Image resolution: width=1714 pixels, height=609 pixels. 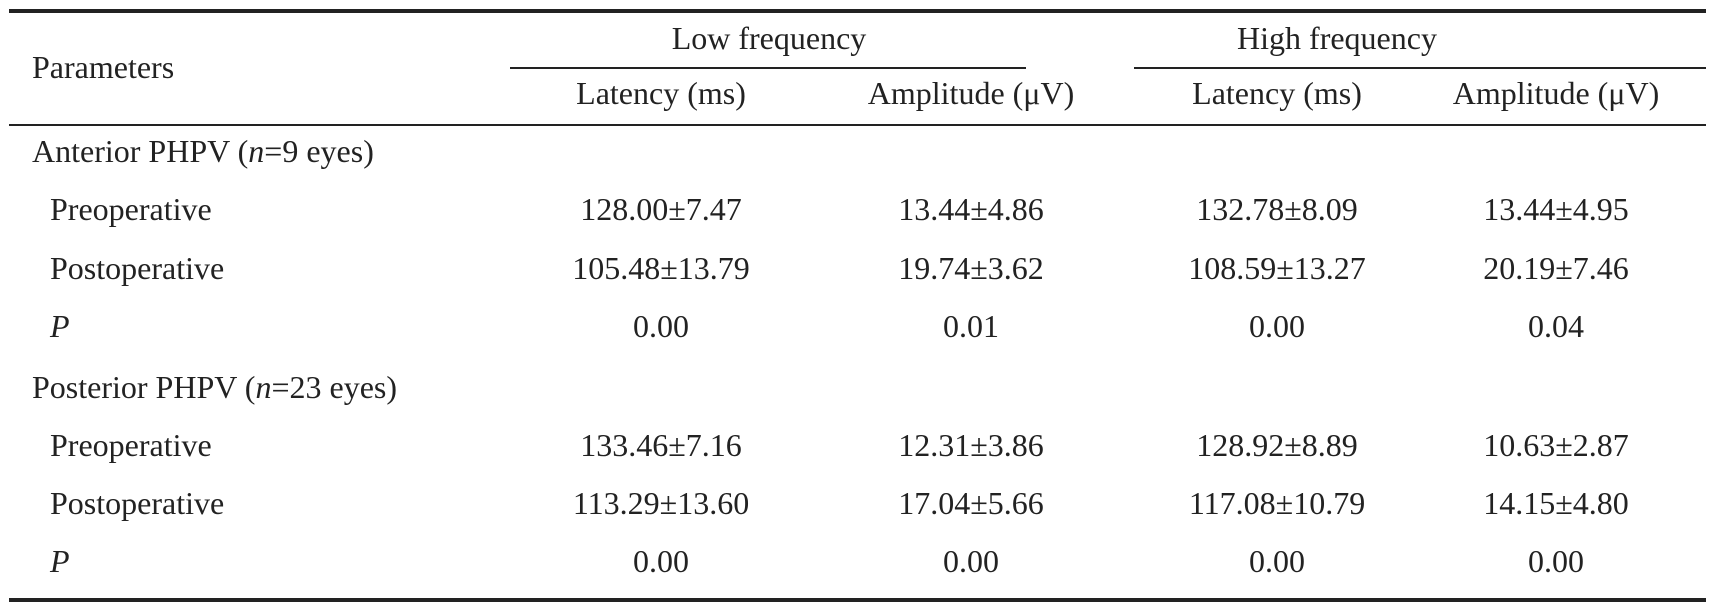 What do you see at coordinates (1556, 93) in the screenshot?
I see `header-high-amplitude: Amplitude (μV)` at bounding box center [1556, 93].